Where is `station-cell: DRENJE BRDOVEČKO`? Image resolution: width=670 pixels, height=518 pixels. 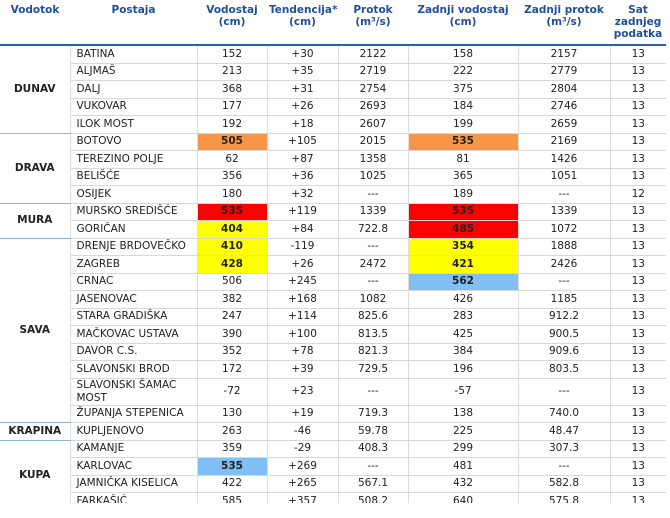 station-cell: DRENJE BRDOVEČKO is located at coordinates (133, 247).